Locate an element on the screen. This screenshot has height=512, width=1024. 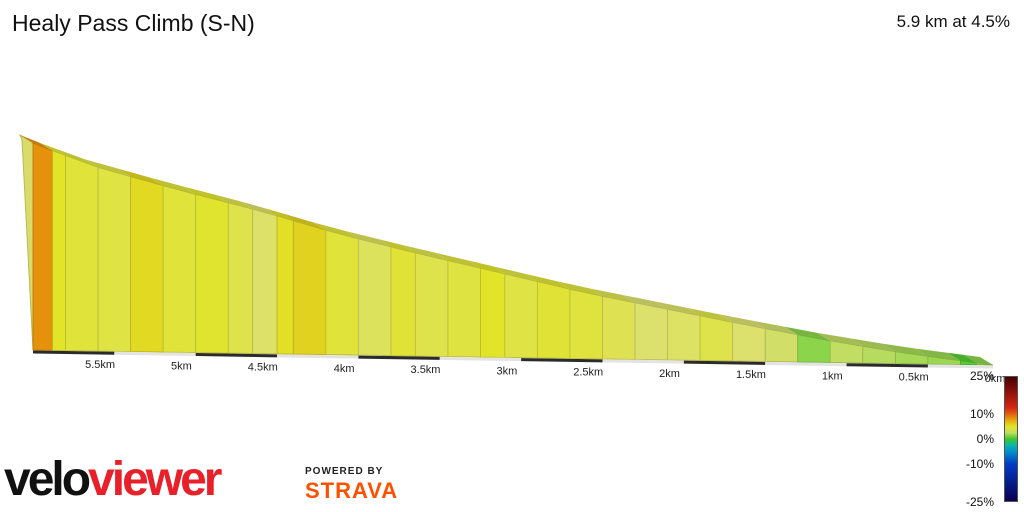
chart-title: Healy Pass Climb (S-N) is located at coordinates (133, 23).